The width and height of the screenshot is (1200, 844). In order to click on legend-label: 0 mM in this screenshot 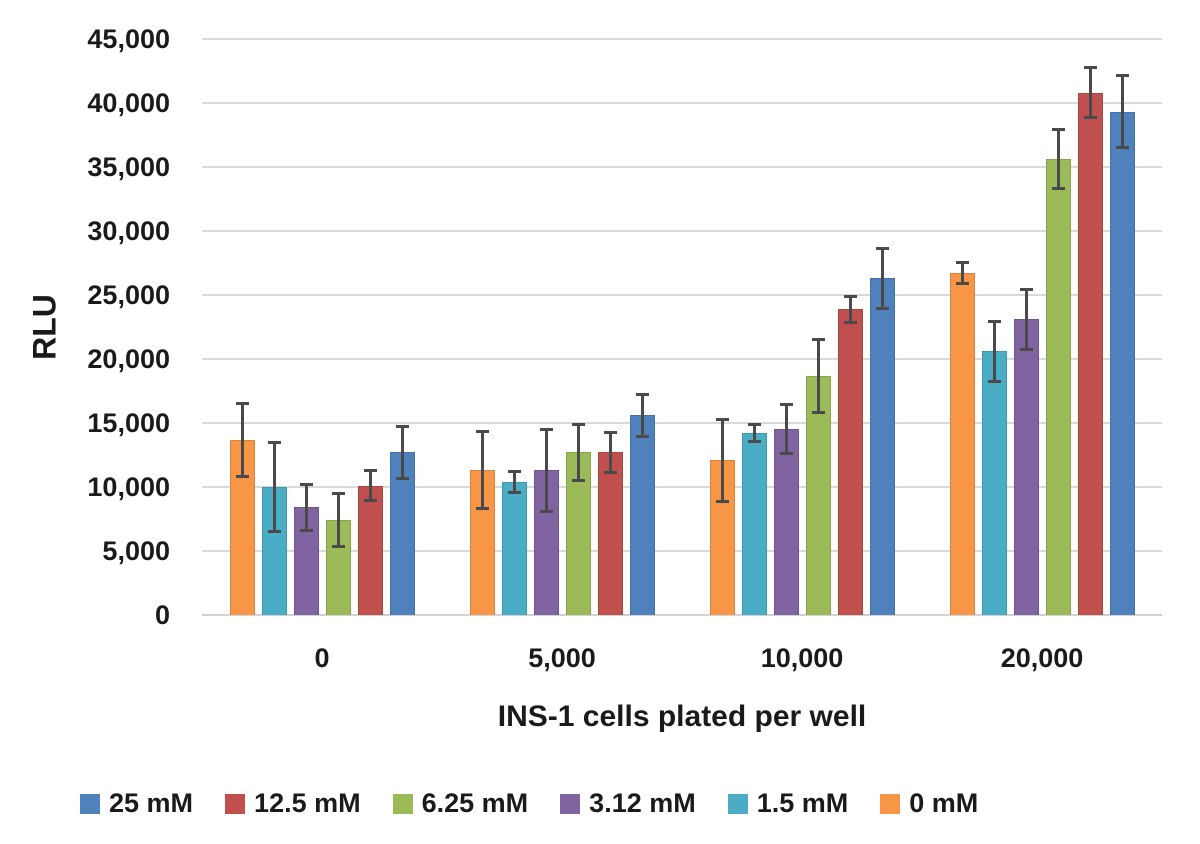, I will do `click(944, 803)`.